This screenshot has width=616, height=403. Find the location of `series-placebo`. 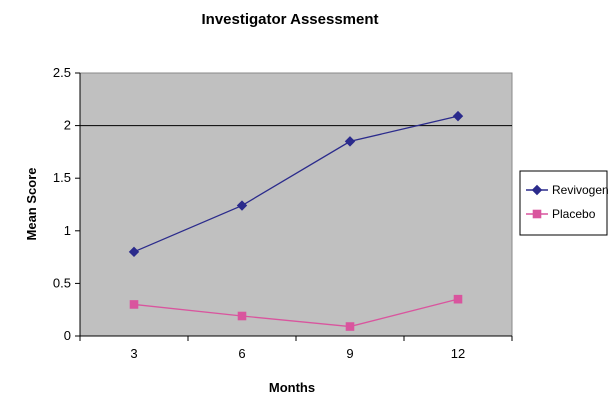

series-placebo is located at coordinates (296, 312).